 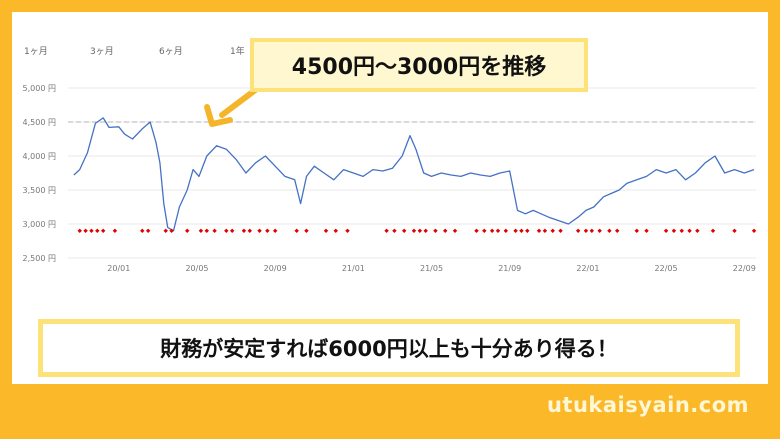 What do you see at coordinates (275, 268) in the screenshot?
I see `x-tick-label: 20/09` at bounding box center [275, 268].